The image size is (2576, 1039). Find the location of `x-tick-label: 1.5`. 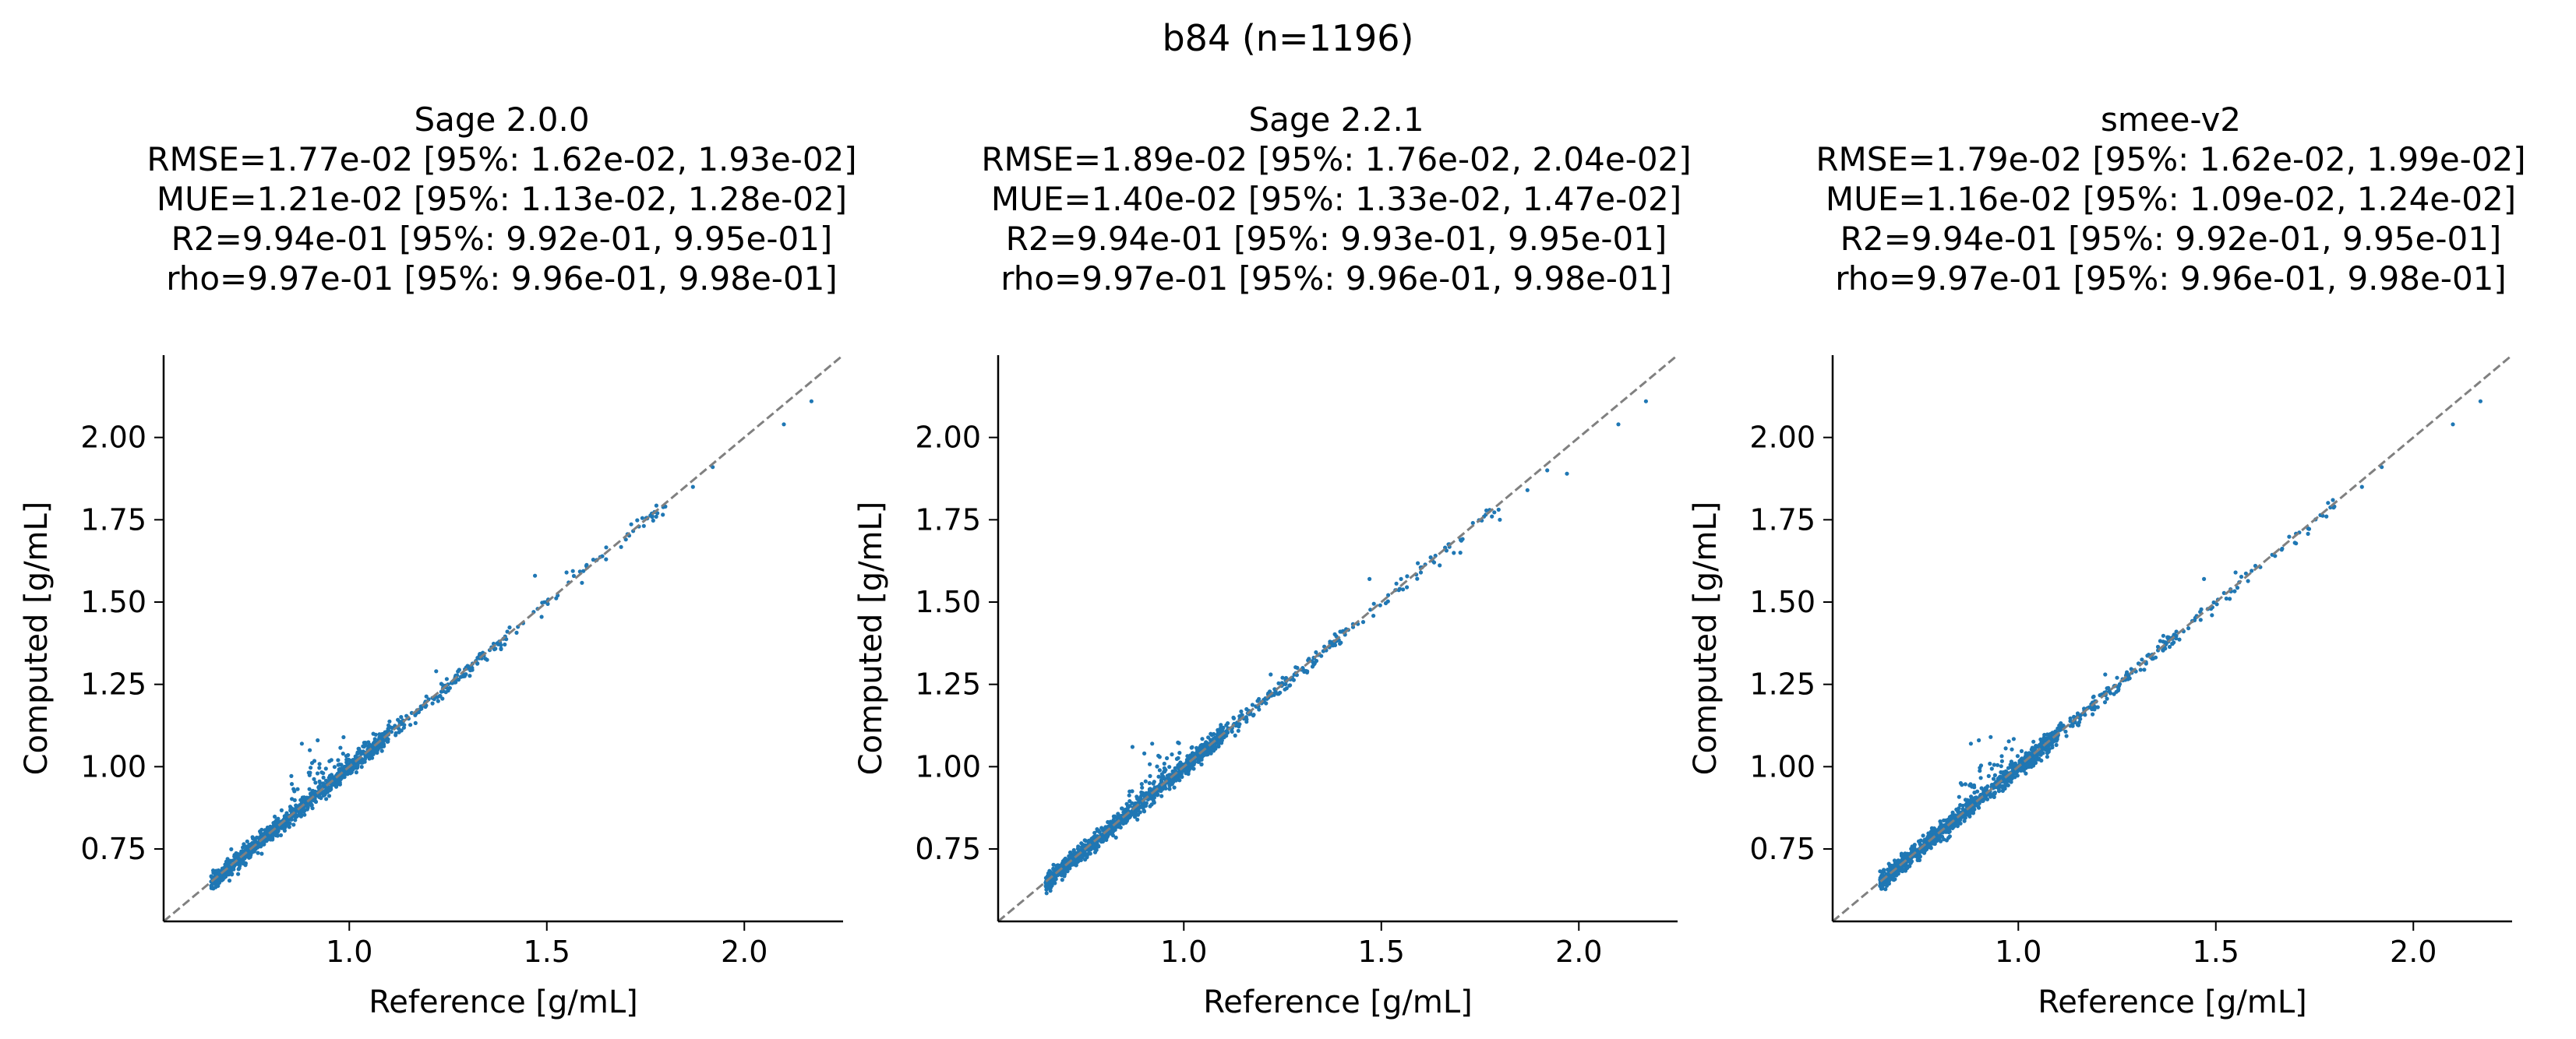

x-tick-label: 1.5 is located at coordinates (2216, 952).